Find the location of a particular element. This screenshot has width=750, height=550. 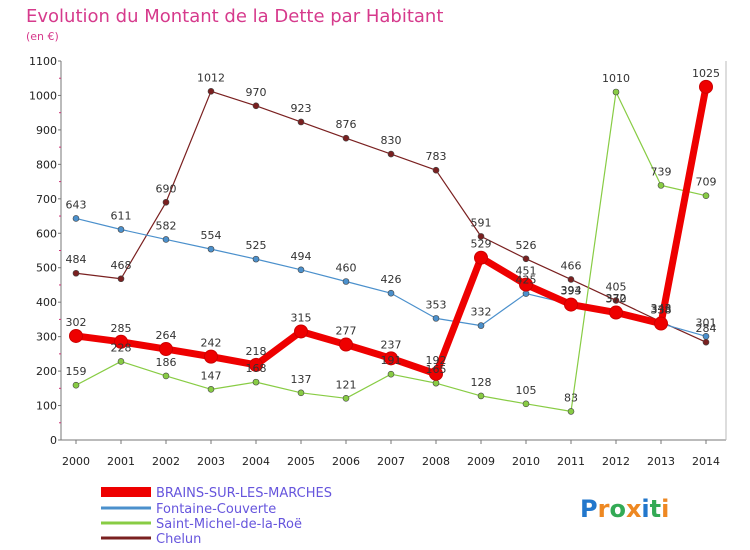

data-label-fontaine-couverte: 332 is located at coordinates (481, 312).